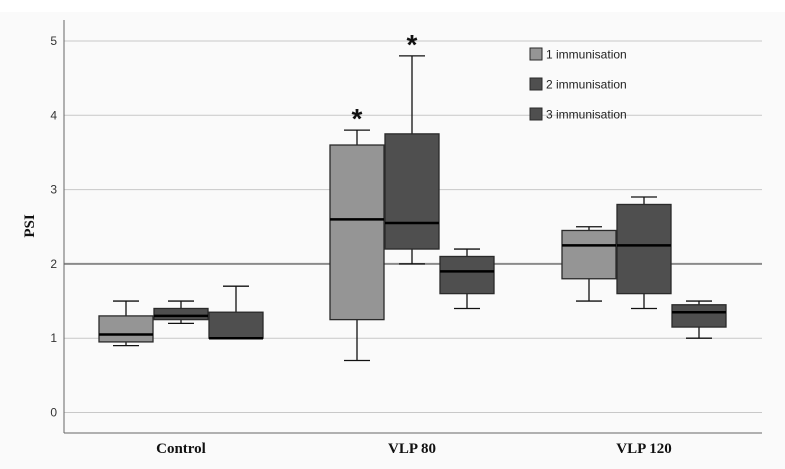  What do you see at coordinates (586, 115) in the screenshot?
I see `legend-label: 3 immunisation` at bounding box center [586, 115].